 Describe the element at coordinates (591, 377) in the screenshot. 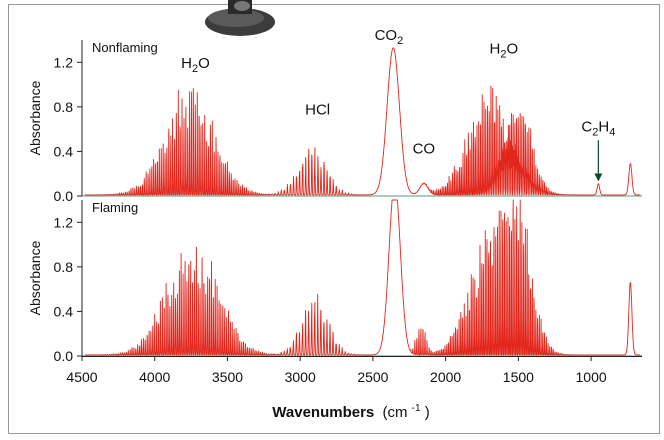

I see `x-tick-label: 1000` at that location.